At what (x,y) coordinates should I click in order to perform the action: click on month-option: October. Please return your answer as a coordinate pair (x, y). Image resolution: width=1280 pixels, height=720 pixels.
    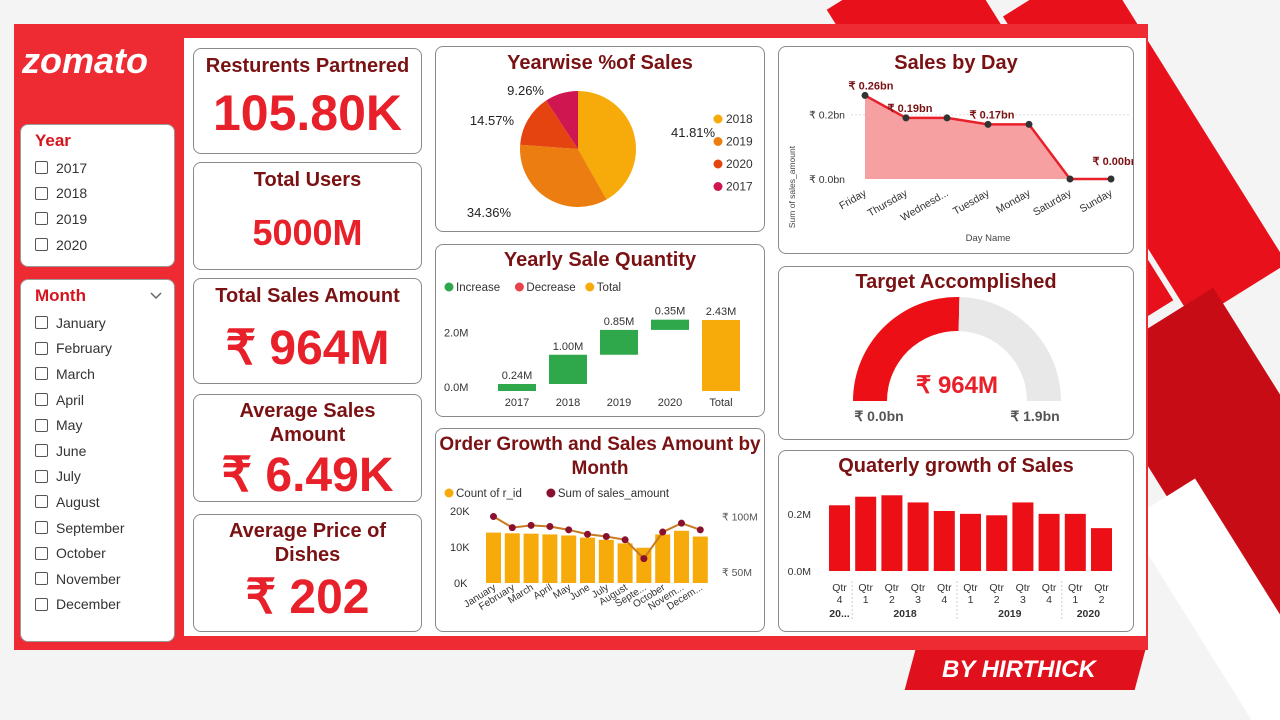
    Looking at the image, I should click on (104, 553).